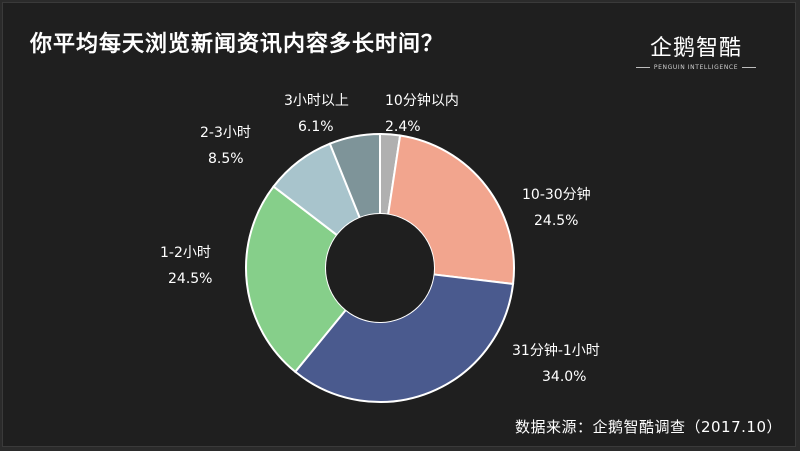 Image resolution: width=800 pixels, height=451 pixels. I want to click on slice-label-5: 3小时以上 6.1%, so click(316, 114).